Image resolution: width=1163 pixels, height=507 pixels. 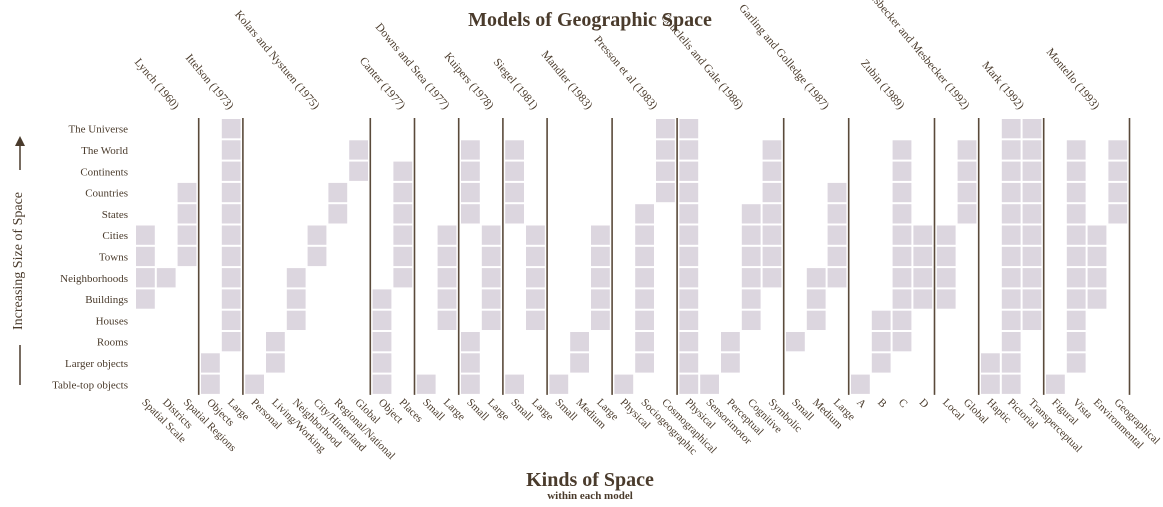 I want to click on bottom-subtitle: within each model, so click(x=590, y=496).